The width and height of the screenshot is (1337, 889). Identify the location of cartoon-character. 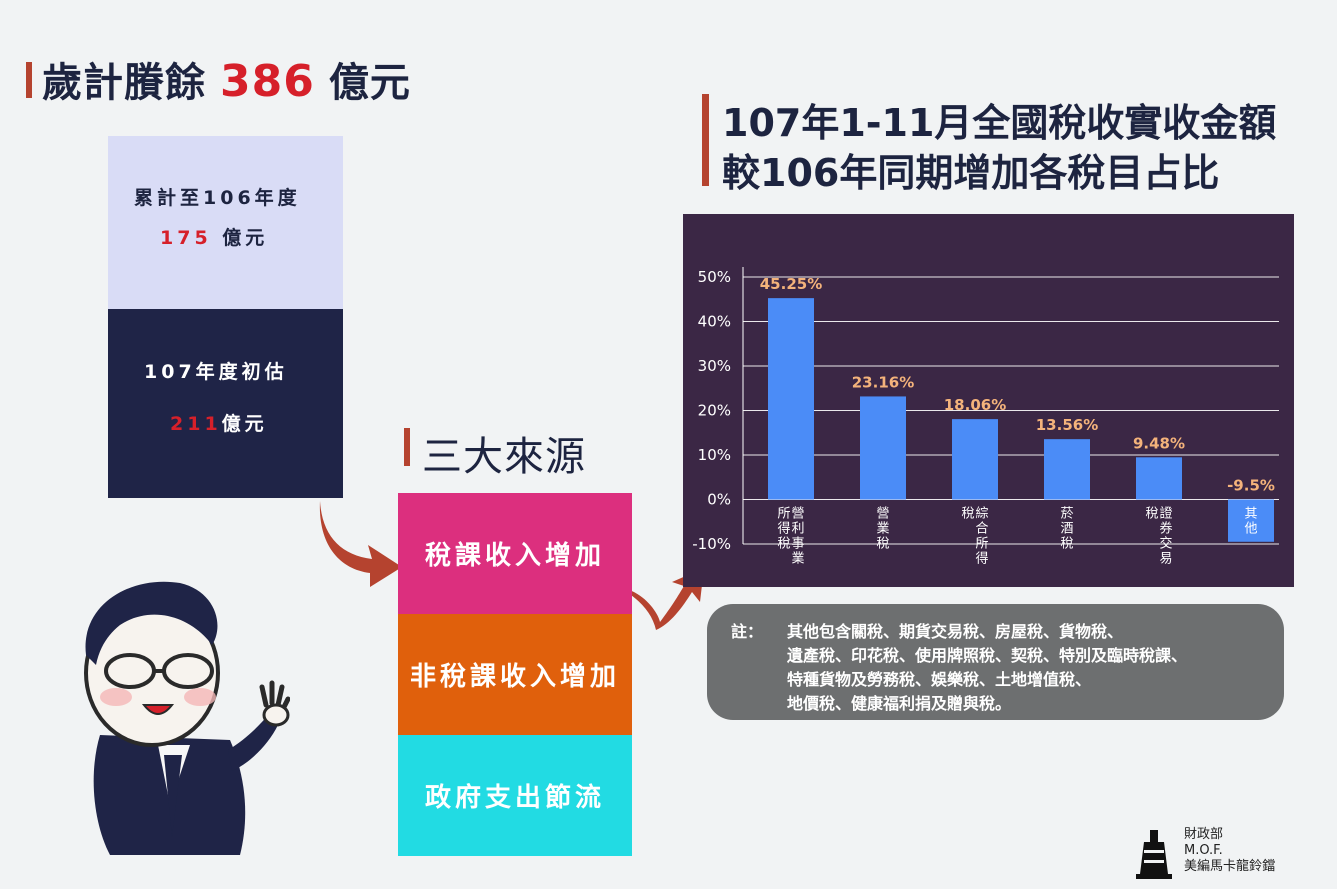
(187, 718).